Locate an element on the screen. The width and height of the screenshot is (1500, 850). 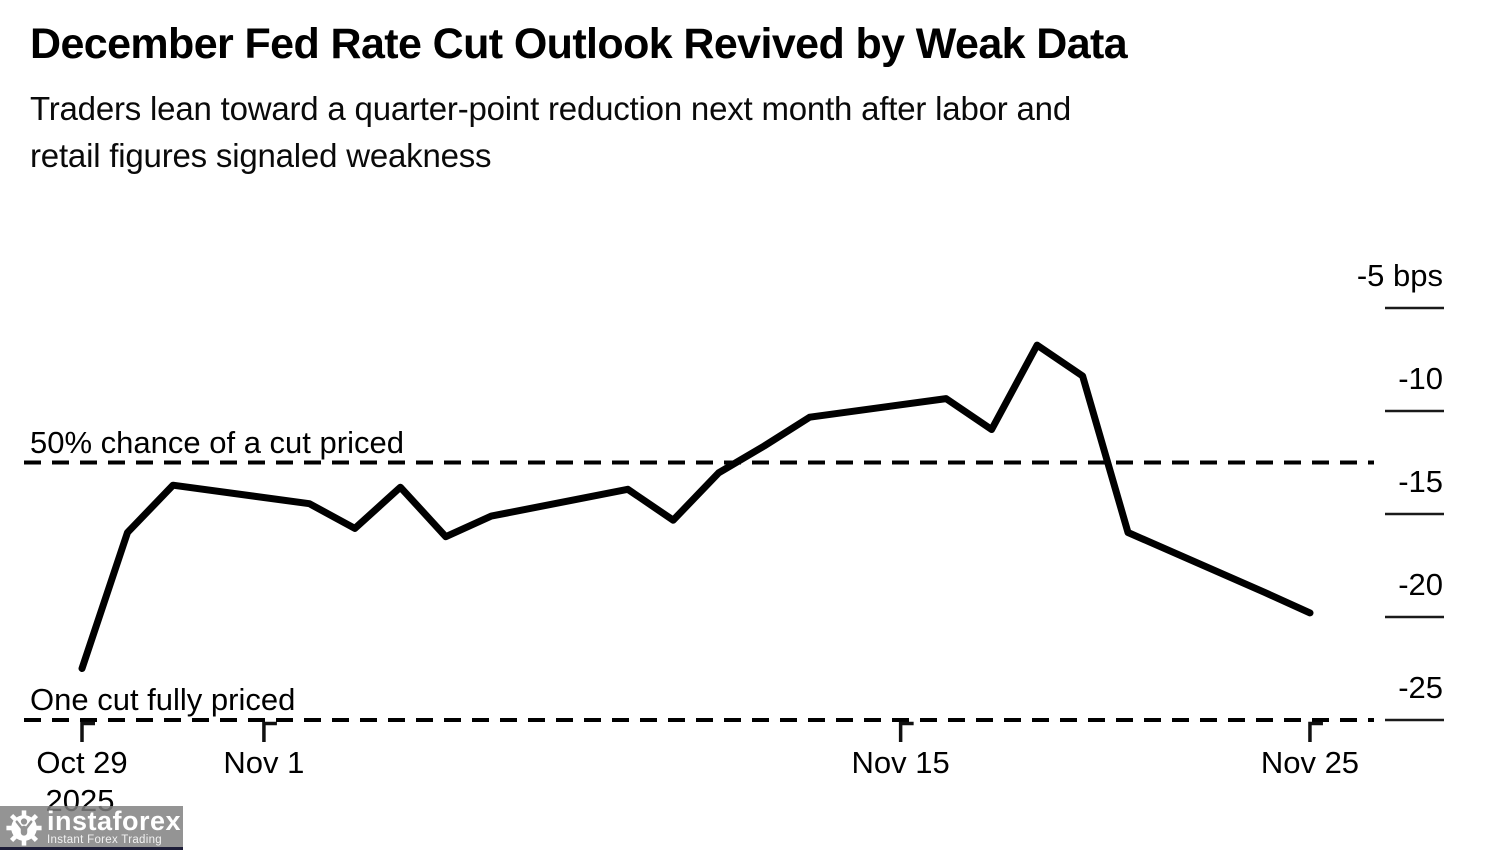
chart-subtitle-line2: retail figures signaled weakness is located at coordinates (261, 155).